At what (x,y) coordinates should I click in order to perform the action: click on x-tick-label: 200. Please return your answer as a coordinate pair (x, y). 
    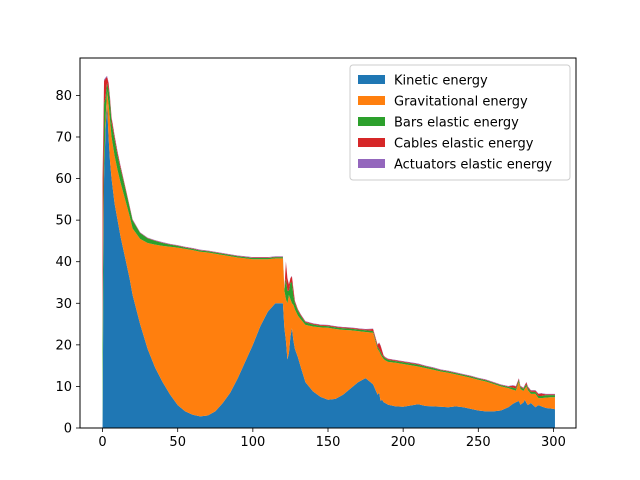
    Looking at the image, I should click on (403, 442).